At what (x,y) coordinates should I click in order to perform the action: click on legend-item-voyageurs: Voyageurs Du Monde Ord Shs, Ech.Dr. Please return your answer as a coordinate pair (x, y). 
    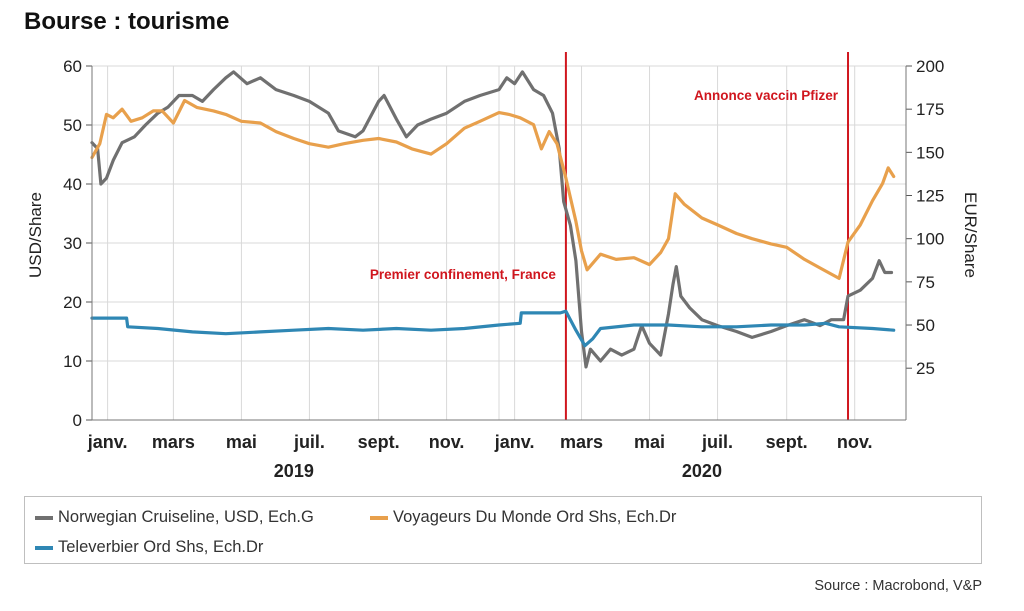
    Looking at the image, I should click on (523, 517).